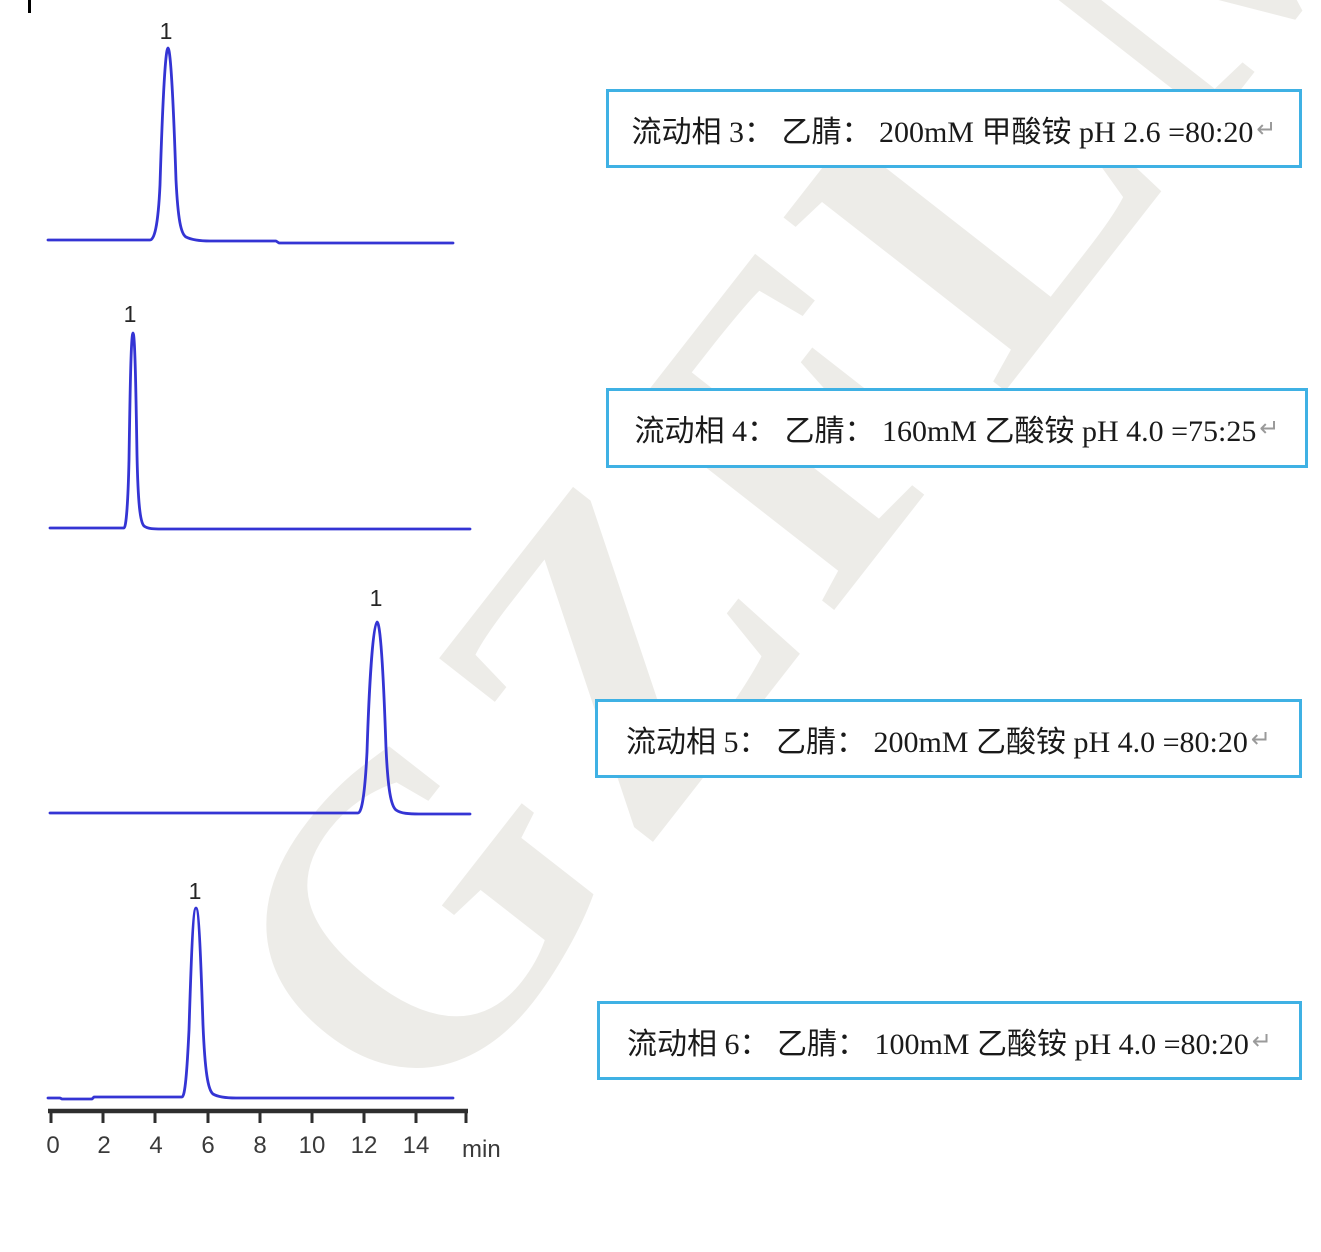 The height and width of the screenshot is (1252, 1321). I want to click on mobile-phase-box-4: 流动相 4： 乙腈： 160mM 乙酸铵 pH 4.0 =75:25 ↵, so click(957, 428).